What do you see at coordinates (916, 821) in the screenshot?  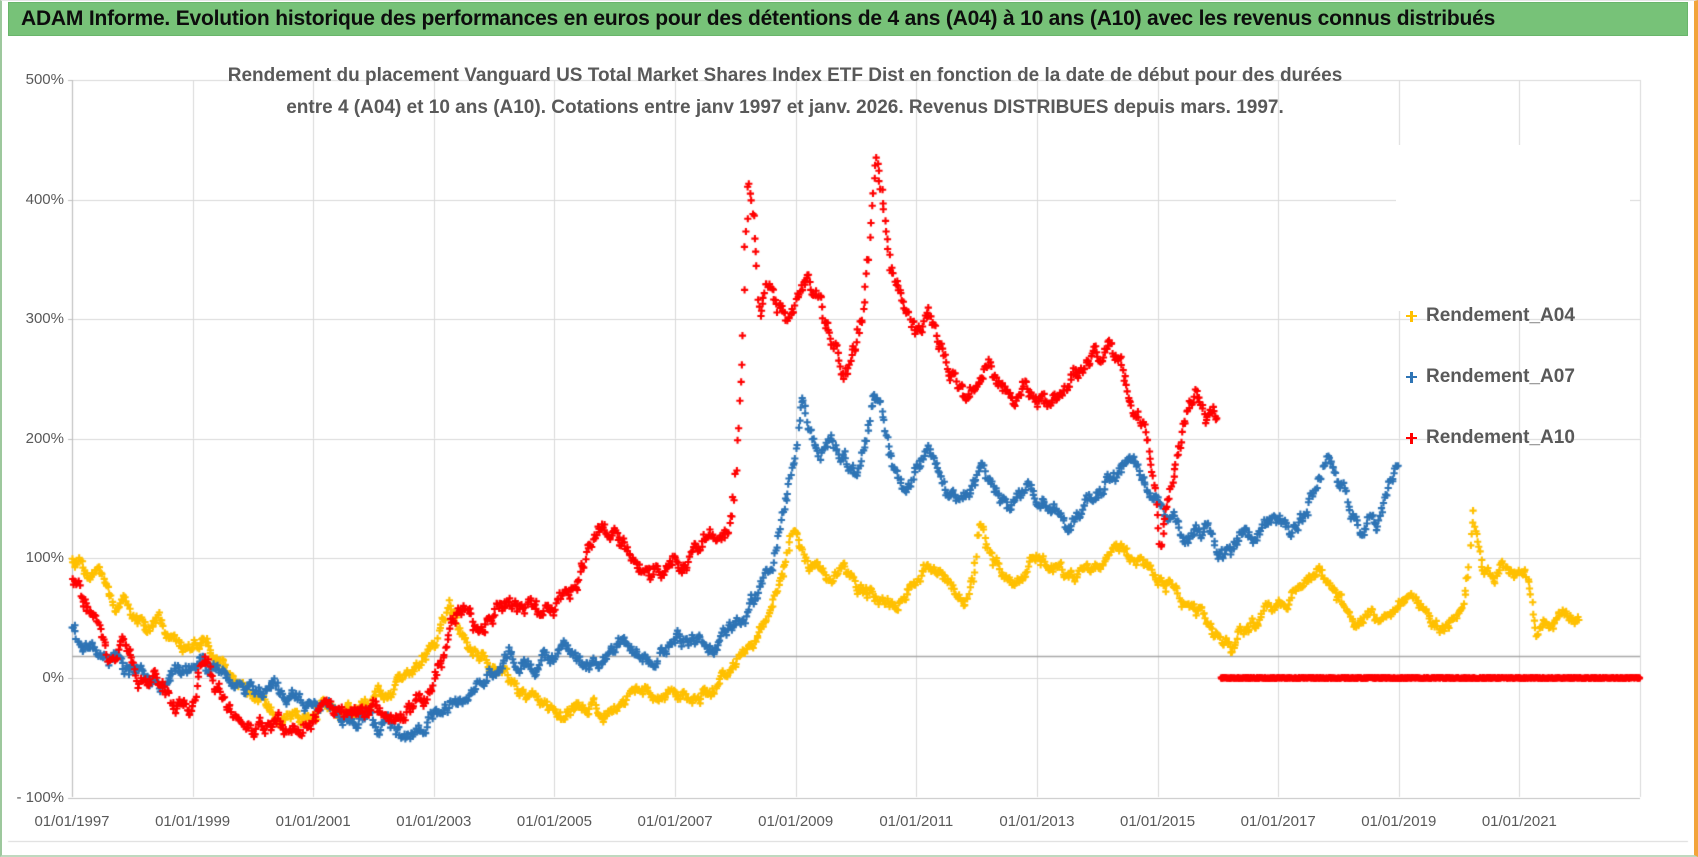 I see `x-tick-label: 01/01/2011` at bounding box center [916, 821].